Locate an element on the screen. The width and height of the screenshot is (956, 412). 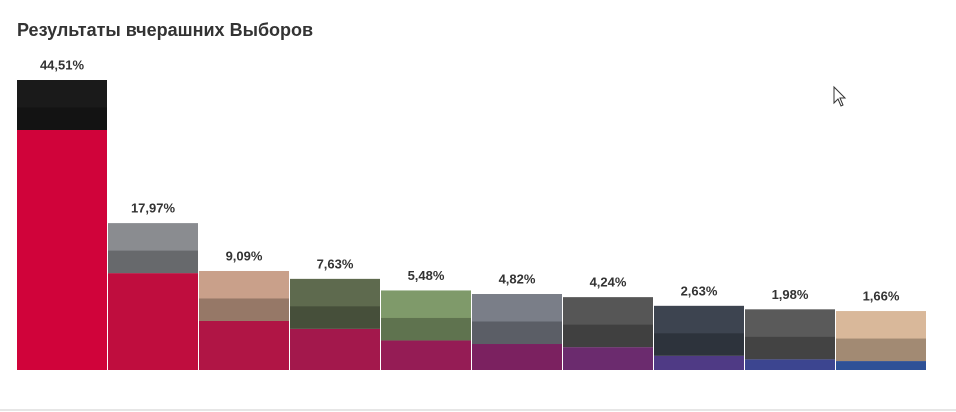
value-label: 44,51% is located at coordinates (62, 64).